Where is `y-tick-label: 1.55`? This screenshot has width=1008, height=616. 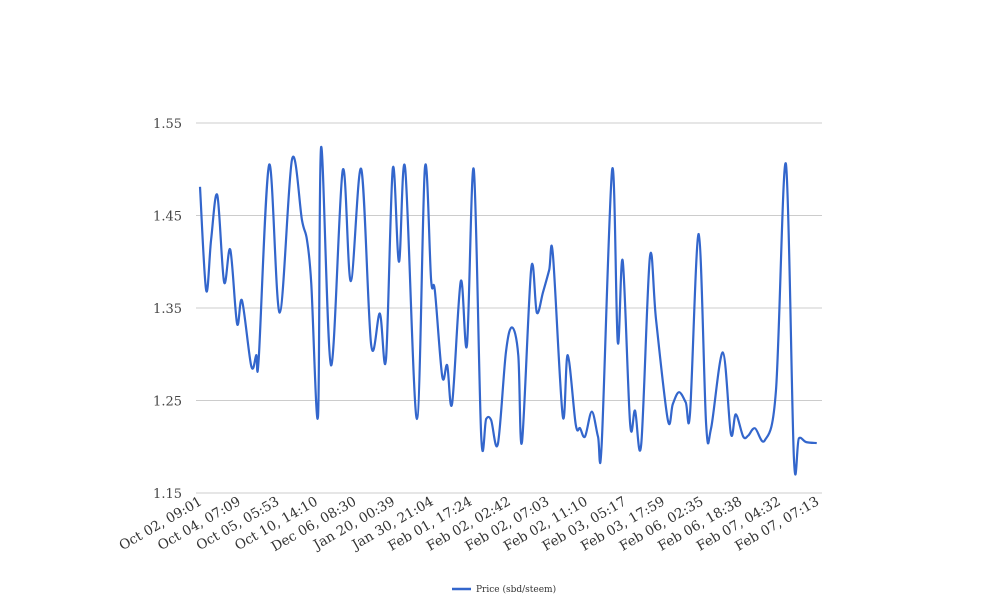
y-tick-label: 1.55 is located at coordinates (167, 124).